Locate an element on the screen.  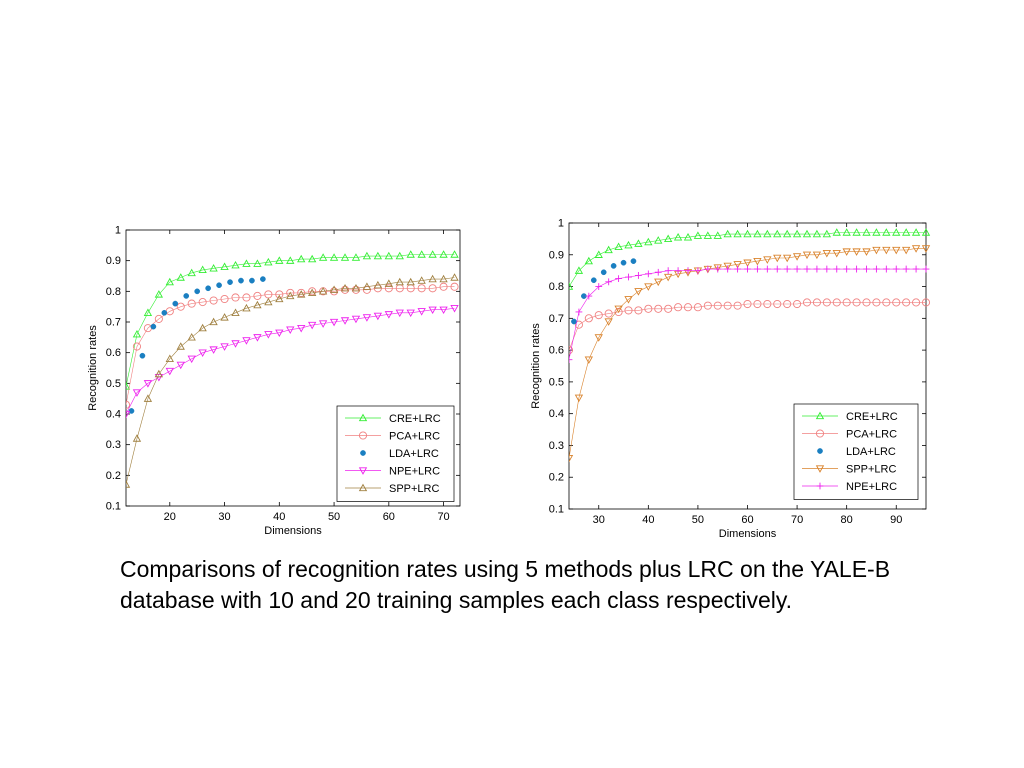
legend-item-npe-lrc: NPE+LRC is located at coordinates (849, 487).